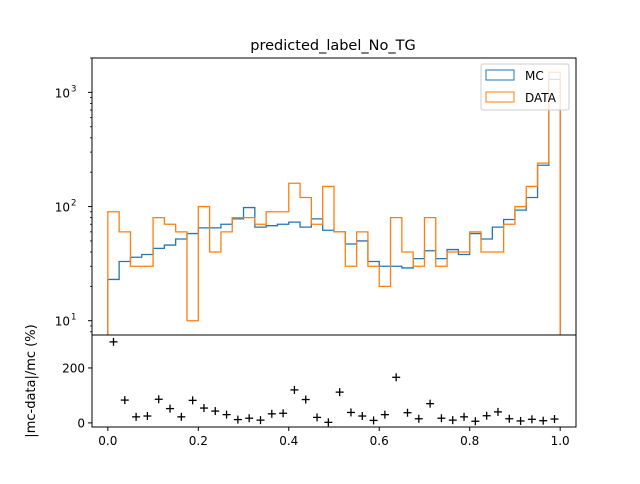 The image size is (640, 484). I want to click on bottom-axes-frame, so click(334, 381).